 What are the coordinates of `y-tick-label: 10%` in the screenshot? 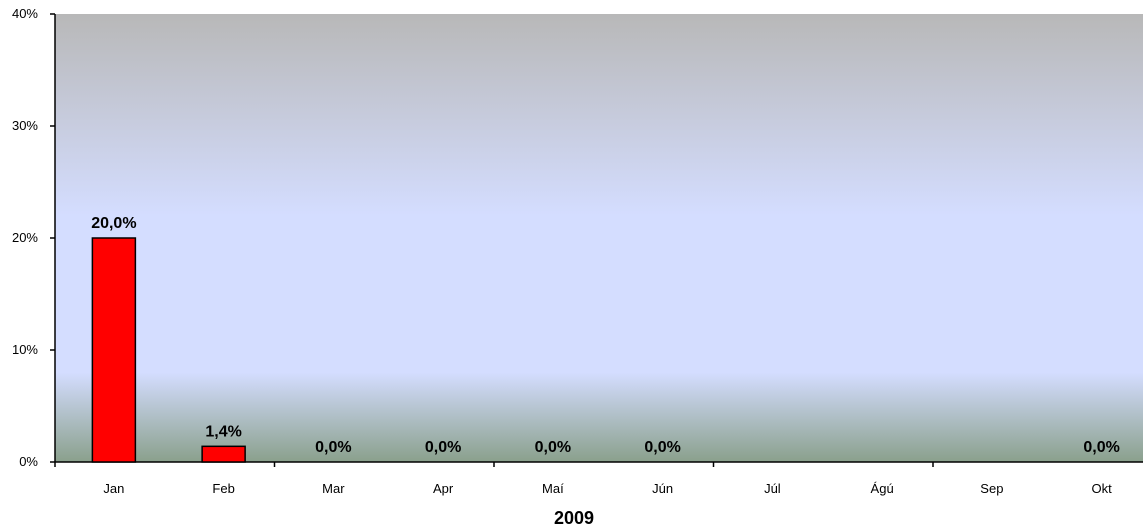 It's located at (25, 349).